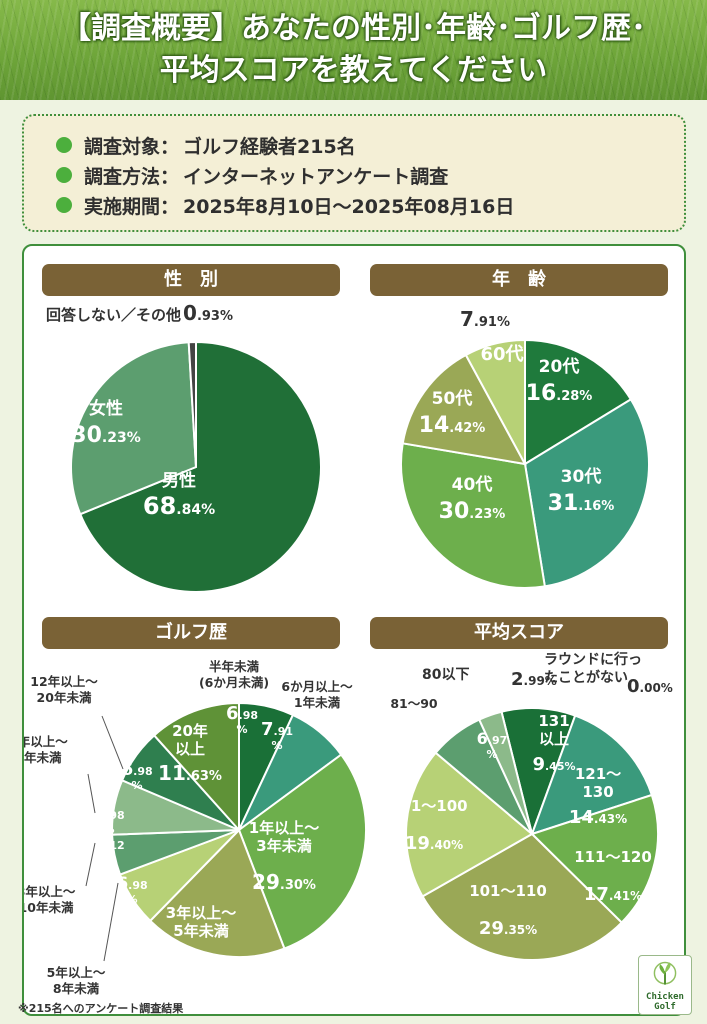 The height and width of the screenshot is (1024, 707). I want to click on slice-label-1-3-name: 50代, so click(452, 398).